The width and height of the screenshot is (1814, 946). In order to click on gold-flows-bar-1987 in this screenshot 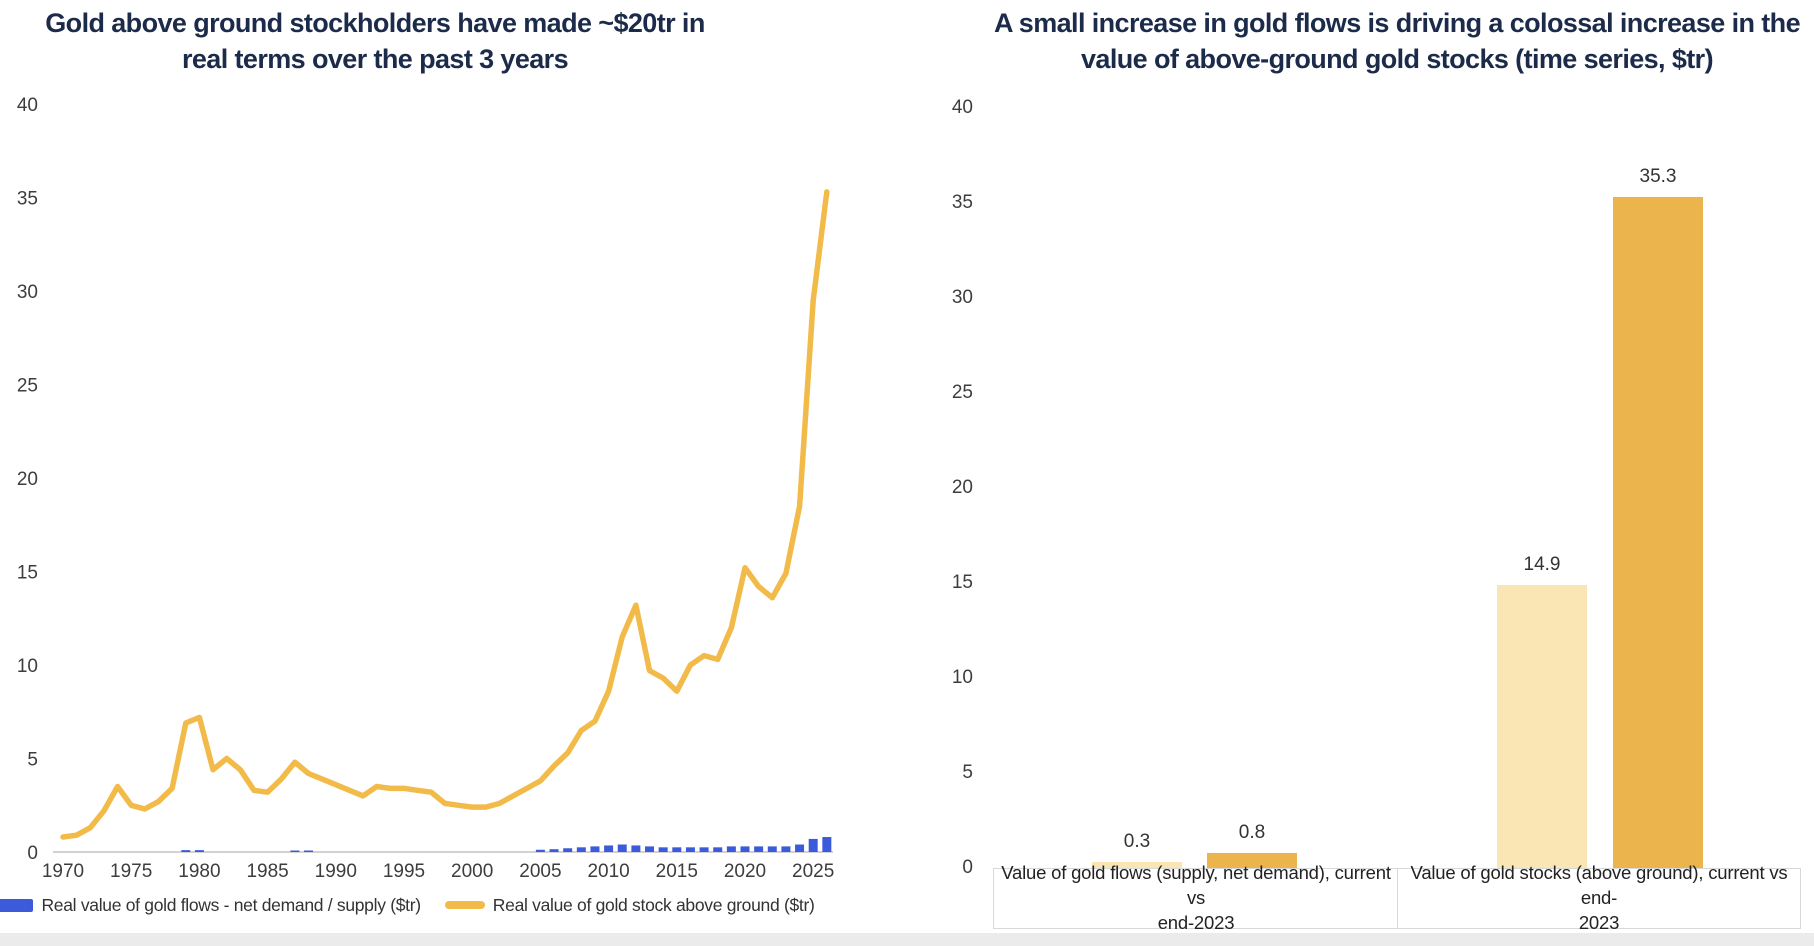, I will do `click(295, 851)`.